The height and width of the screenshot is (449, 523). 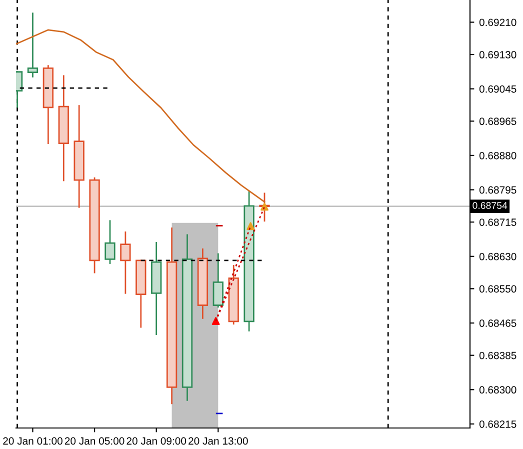 What do you see at coordinates (156, 441) in the screenshot?
I see `x-tick-label: 20 Jan 09:00` at bounding box center [156, 441].